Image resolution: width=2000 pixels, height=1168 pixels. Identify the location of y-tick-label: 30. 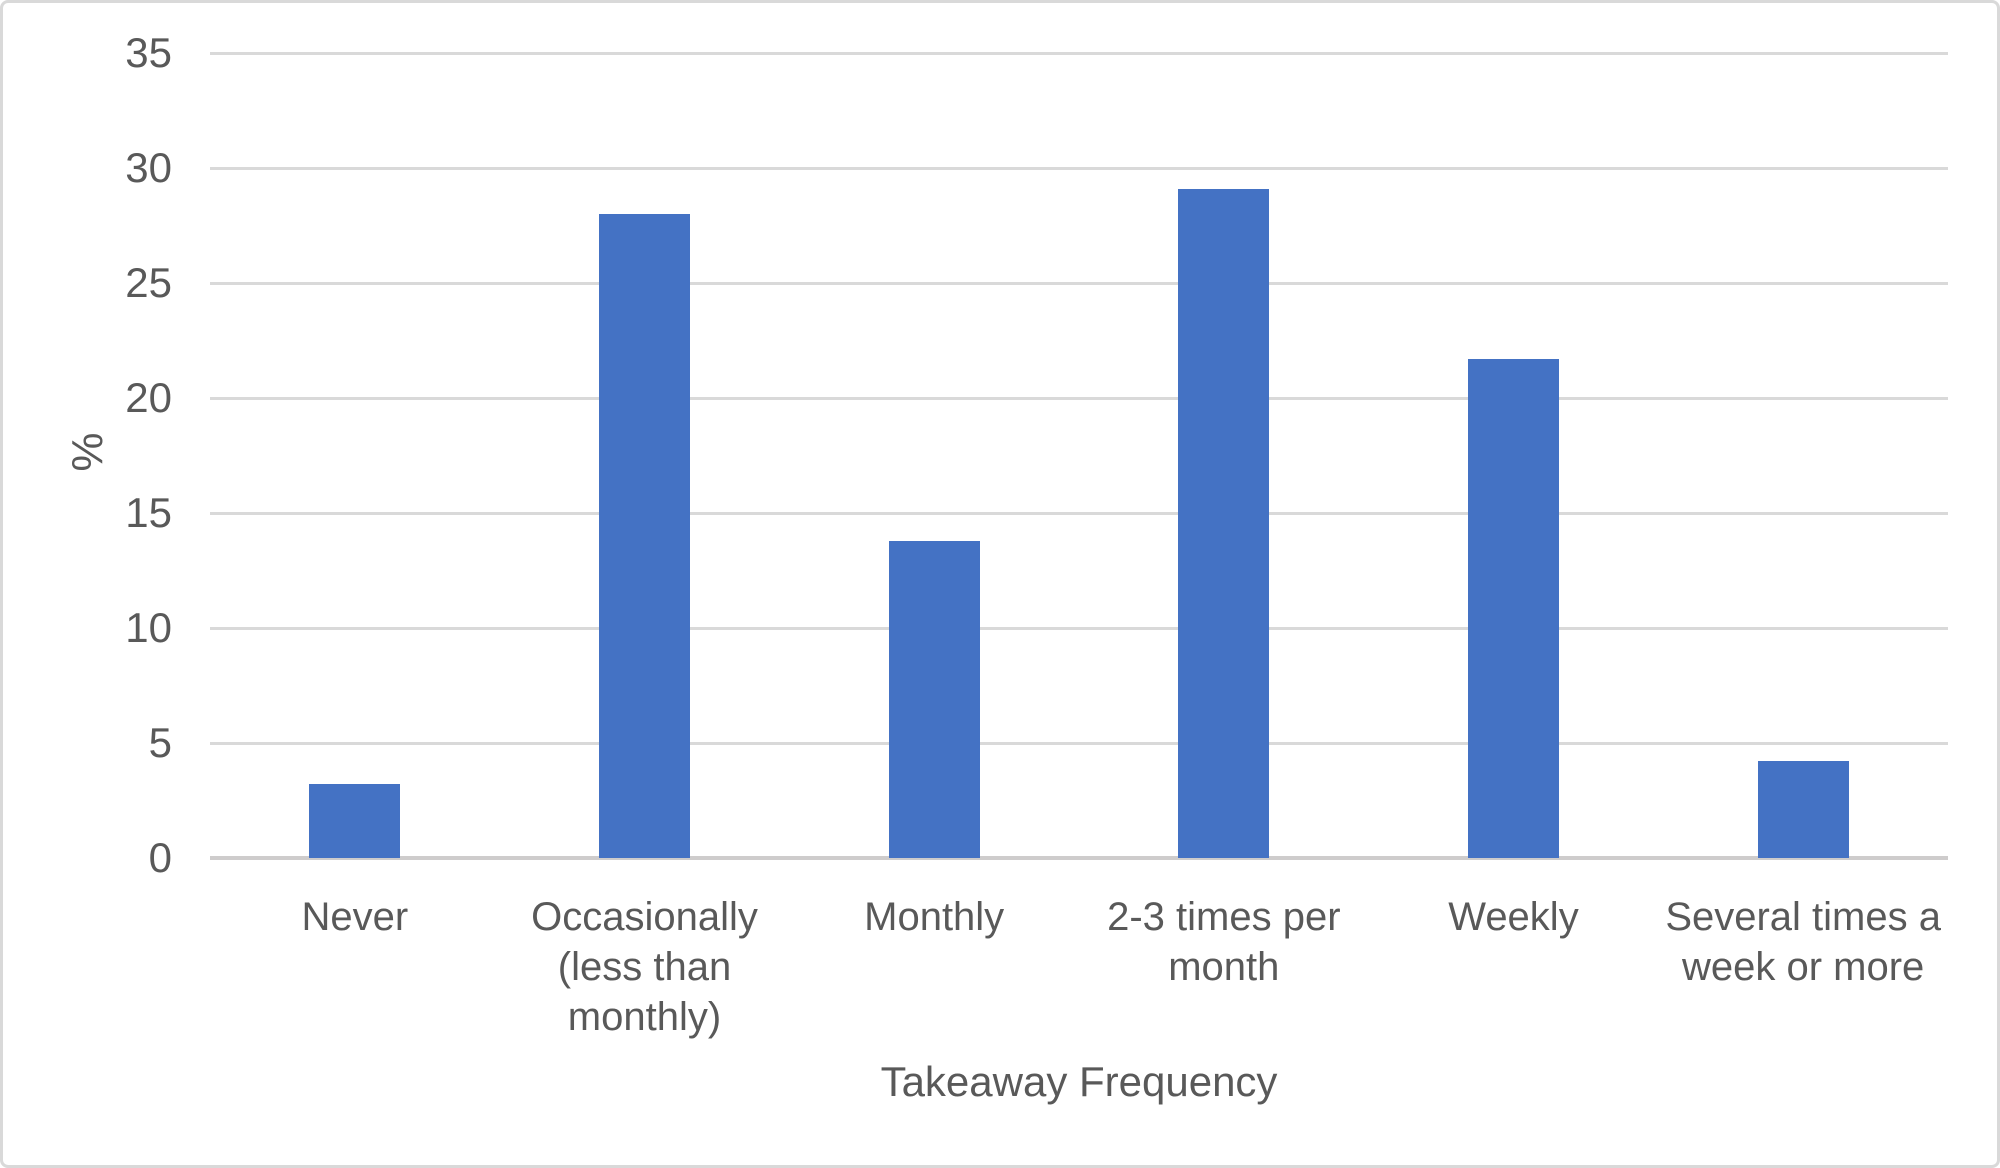
(148, 167).